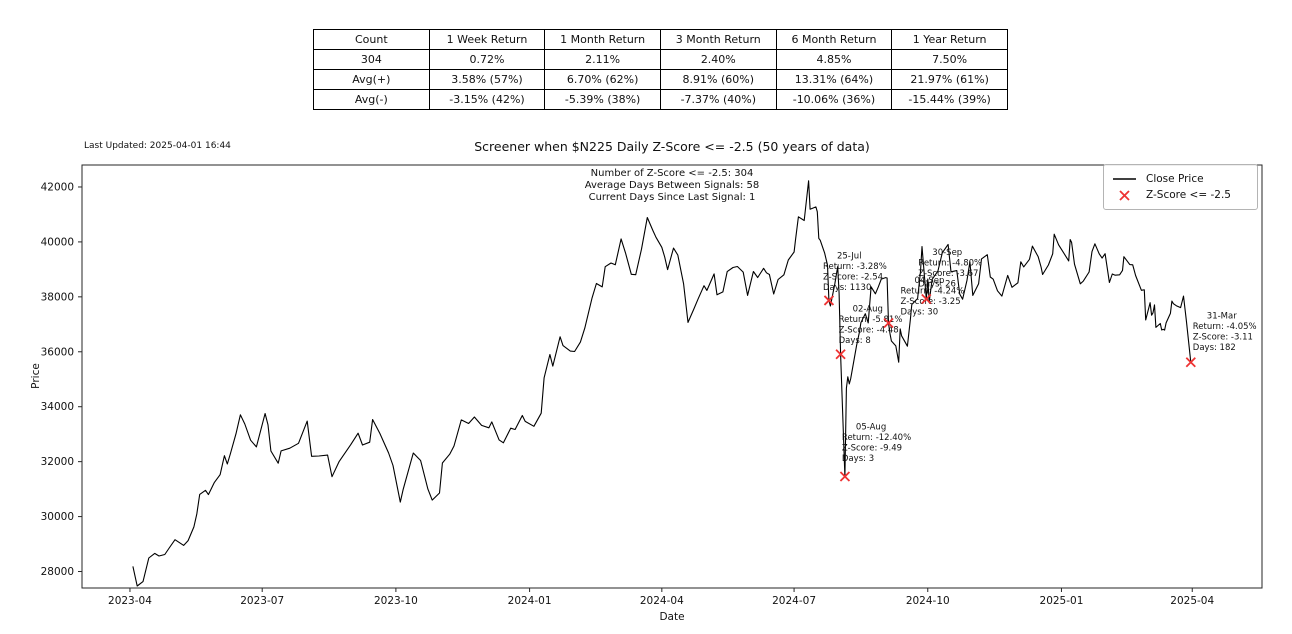  I want to click on x-tick-label: 2023-10, so click(396, 601).